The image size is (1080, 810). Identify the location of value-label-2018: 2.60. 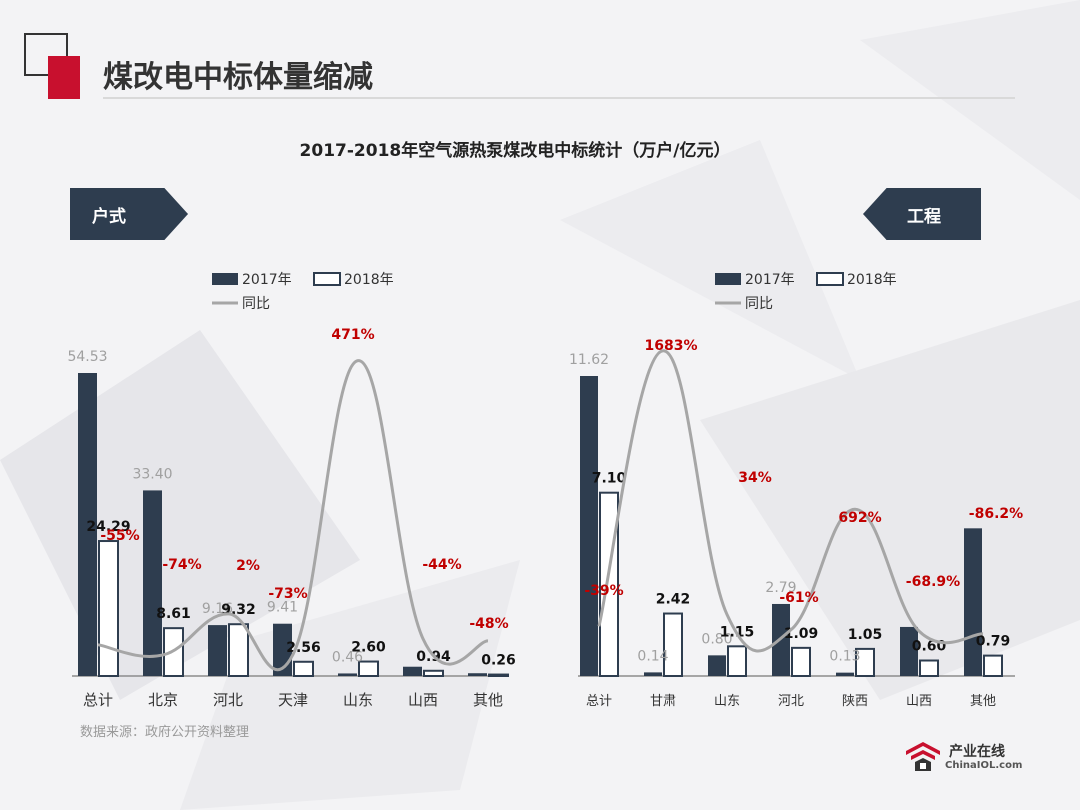
(368, 648).